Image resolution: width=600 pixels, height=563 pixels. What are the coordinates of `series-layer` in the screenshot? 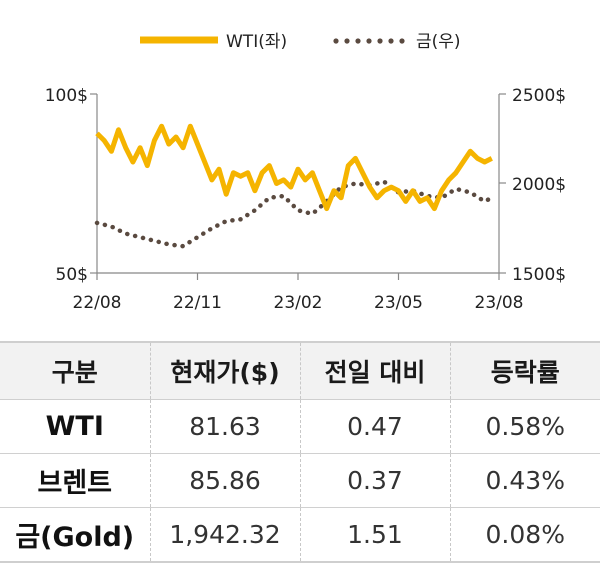 It's located at (294, 186).